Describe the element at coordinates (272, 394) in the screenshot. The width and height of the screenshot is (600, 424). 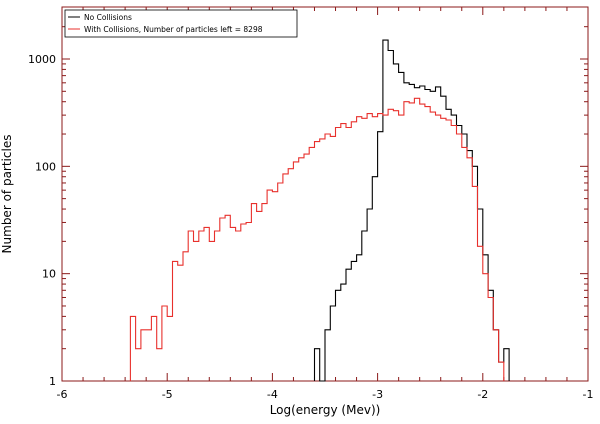
I see `x-tick-label: -4` at that location.